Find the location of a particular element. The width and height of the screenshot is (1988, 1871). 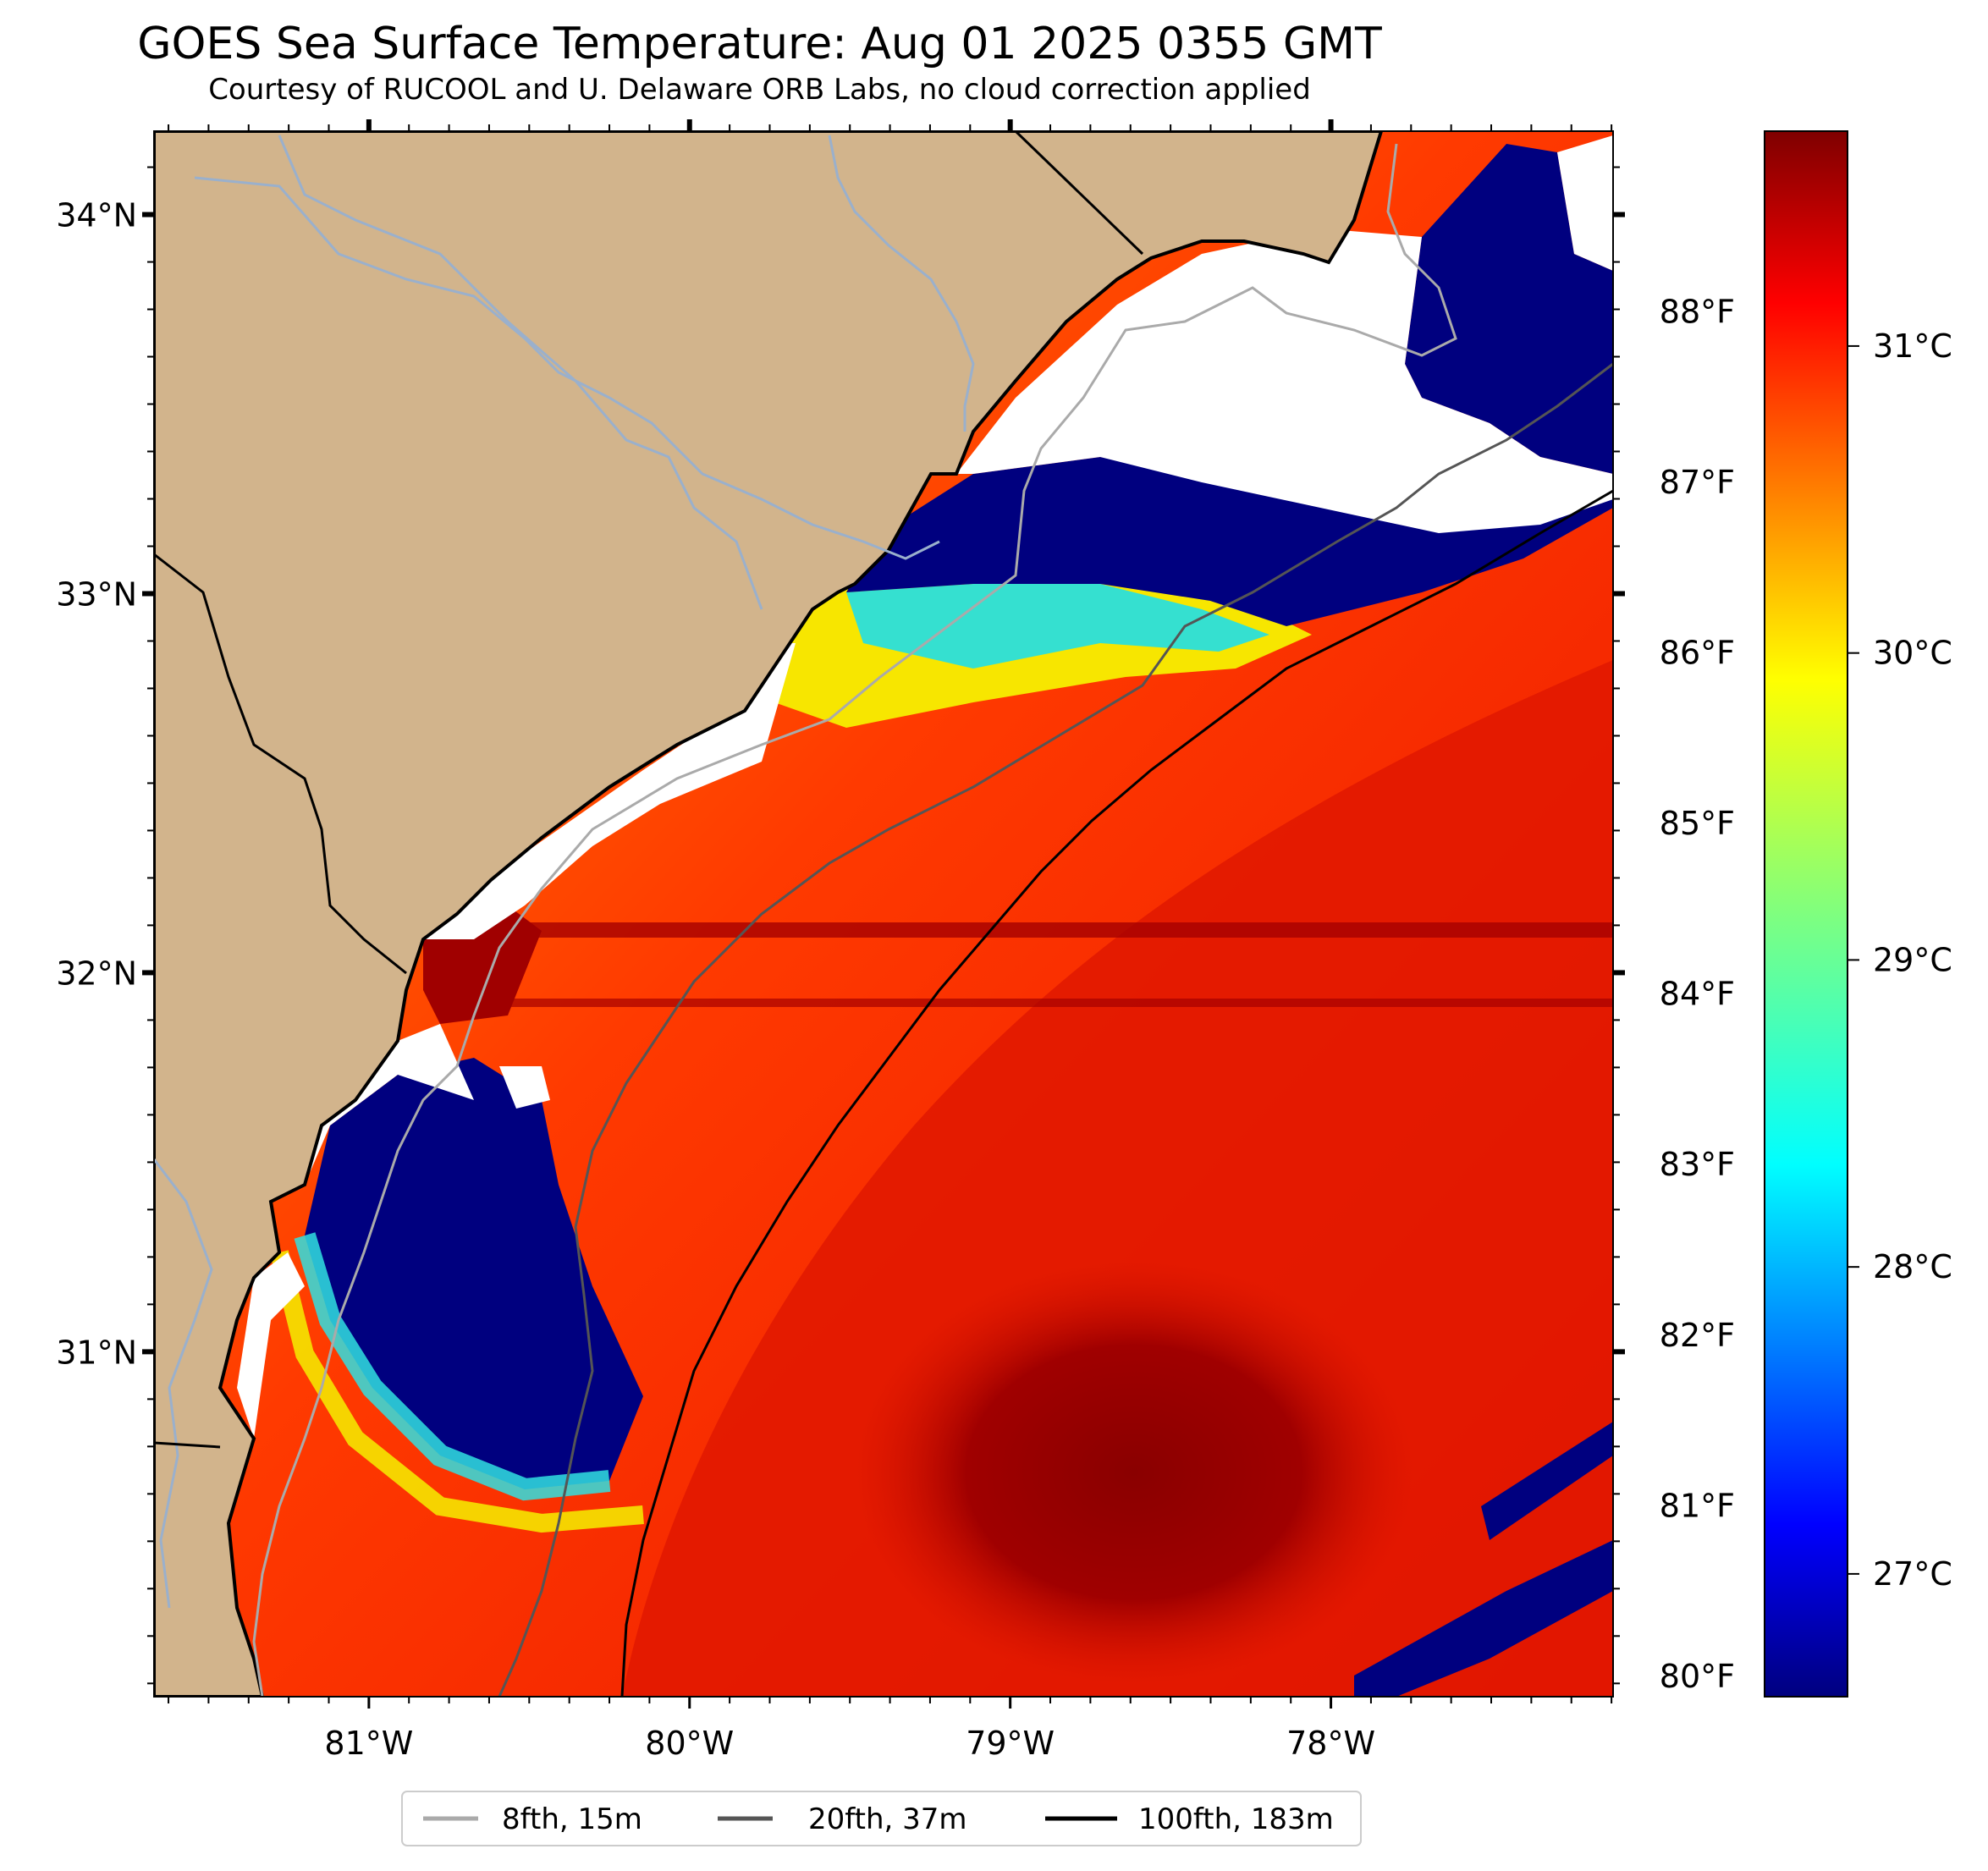

nearshore-band is located at coordinates (1057, 627).